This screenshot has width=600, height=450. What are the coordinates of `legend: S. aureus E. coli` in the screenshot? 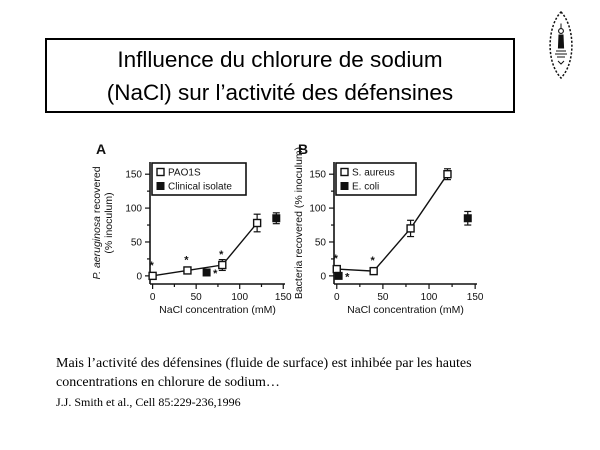 It's located at (376, 179).